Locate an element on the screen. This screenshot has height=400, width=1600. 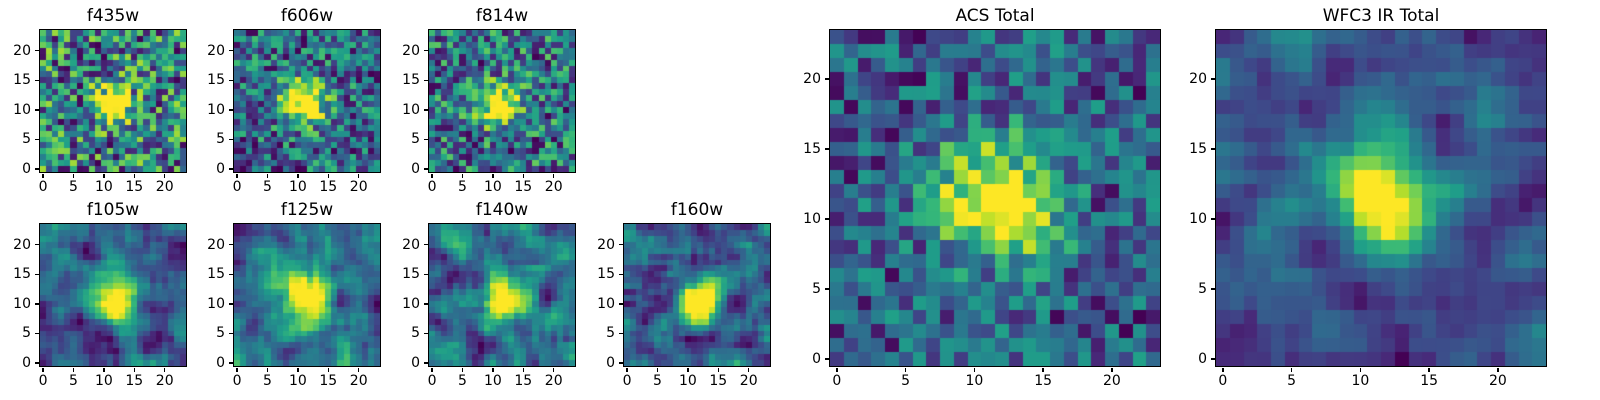
heatmap-f105w is located at coordinates (112, 294).